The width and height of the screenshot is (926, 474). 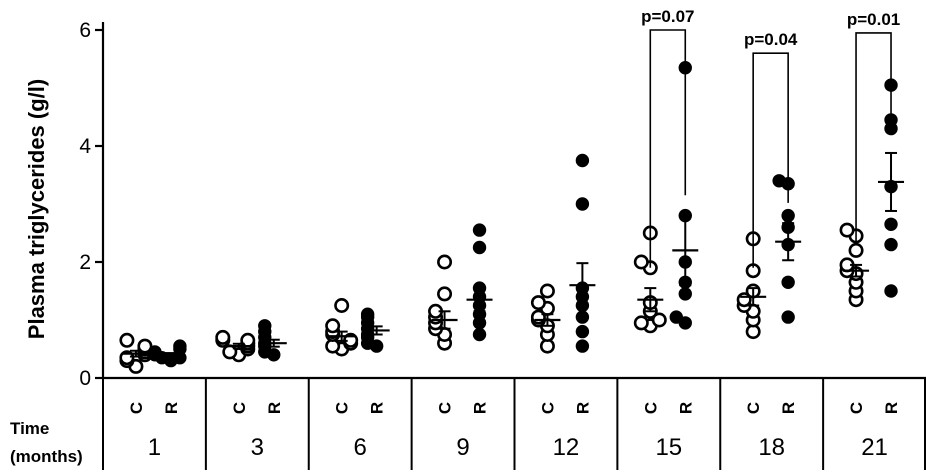 What do you see at coordinates (29, 428) in the screenshot?
I see `time-label: Time` at bounding box center [29, 428].